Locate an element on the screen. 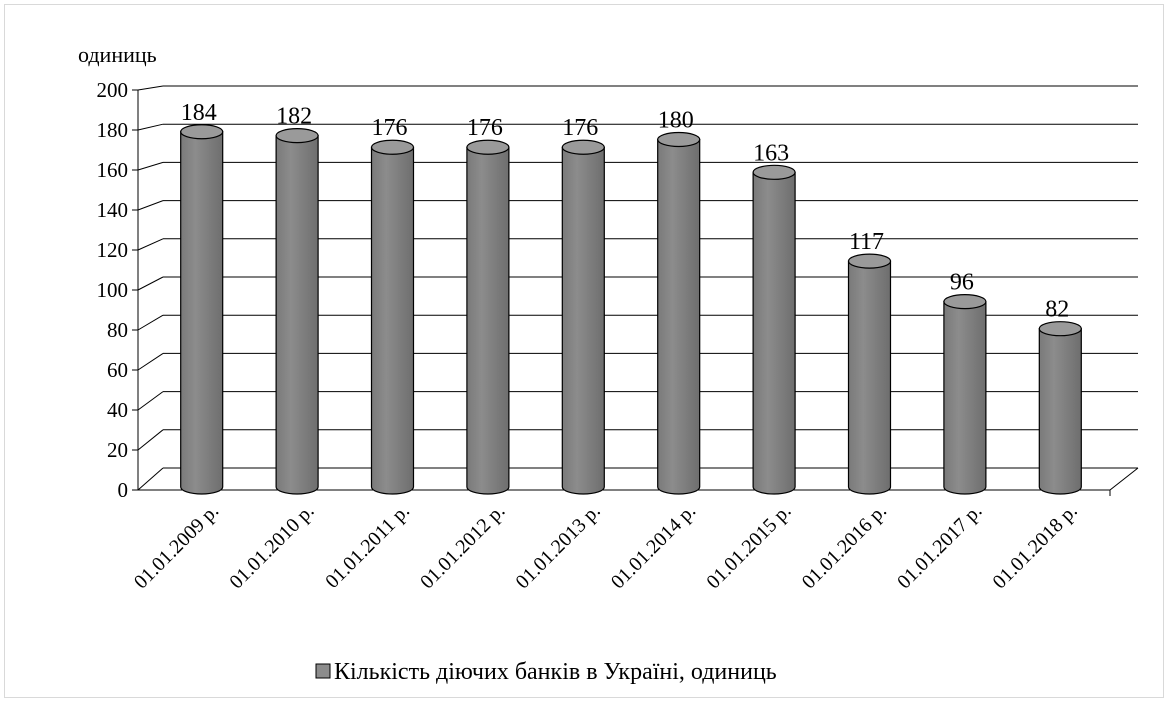  data-label: 82 is located at coordinates (1057, 310).